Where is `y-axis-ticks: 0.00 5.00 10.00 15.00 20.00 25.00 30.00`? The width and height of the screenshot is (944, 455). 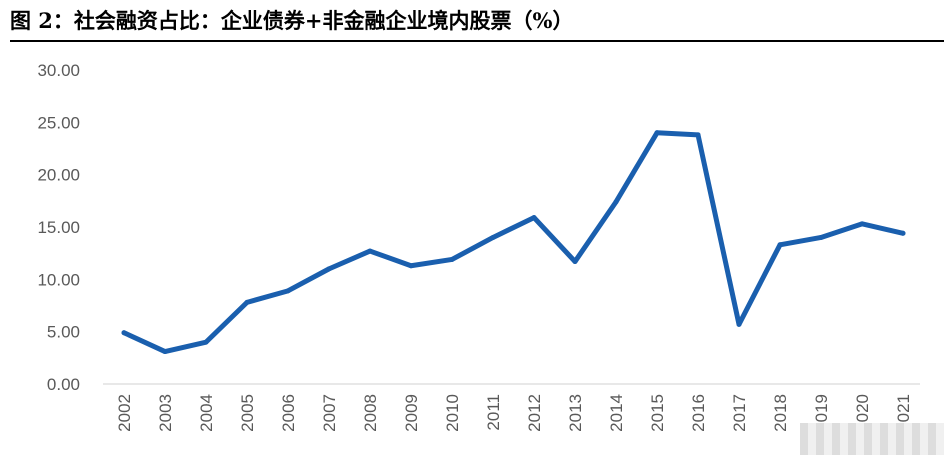
y-axis-ticks: 0.00 5.00 10.00 15.00 20.00 25.00 30.00 is located at coordinates (58, 227).